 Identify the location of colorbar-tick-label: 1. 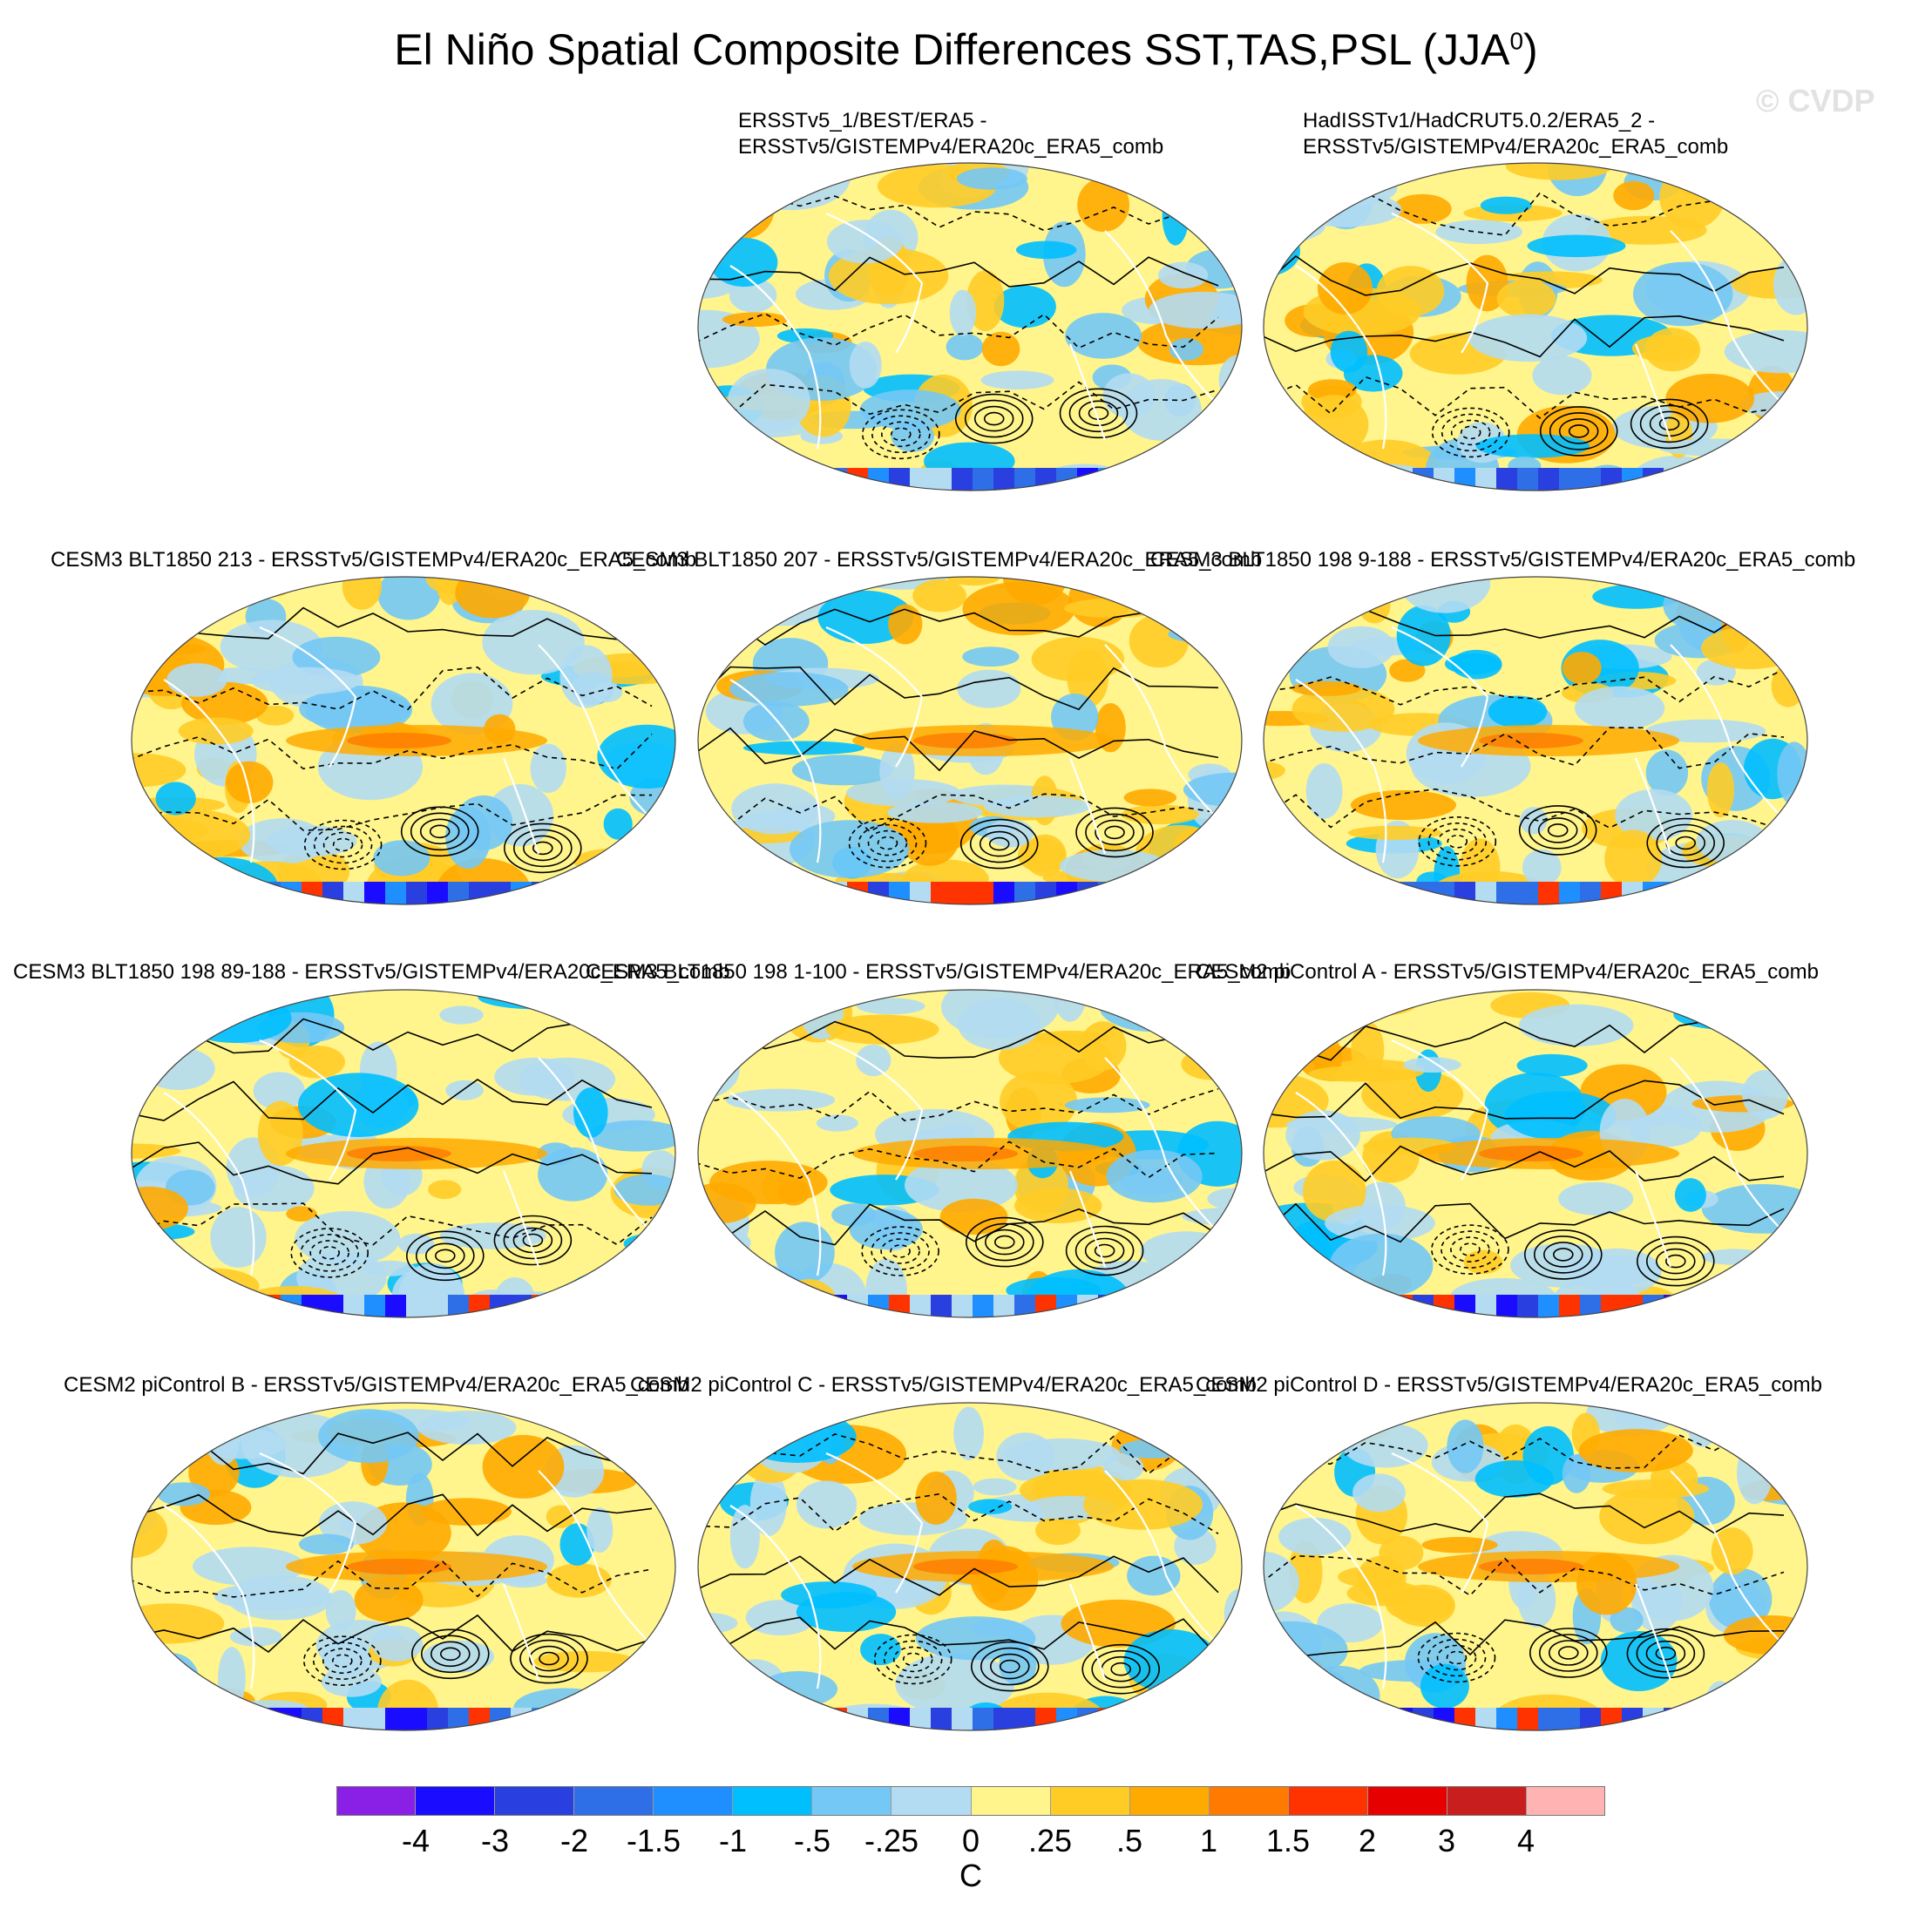
(1209, 1840).